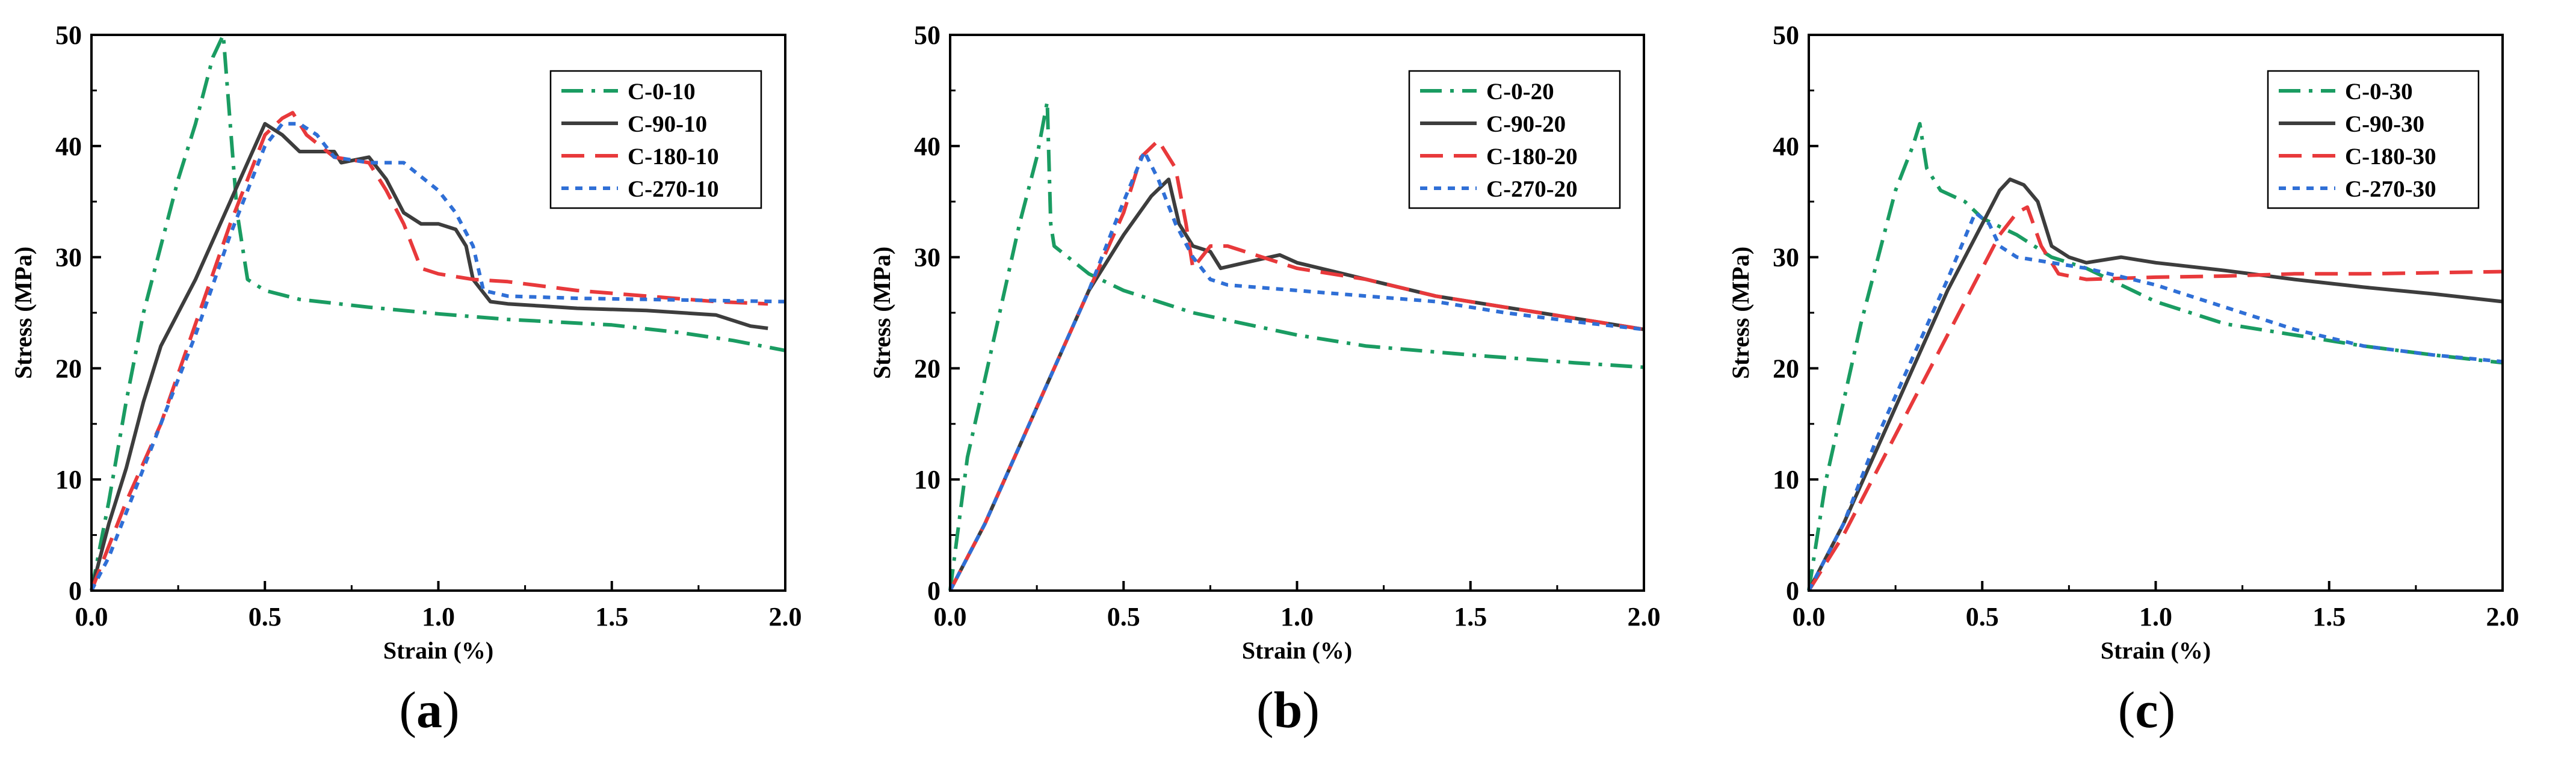 The width and height of the screenshot is (2576, 759). Describe the element at coordinates (611, 617) in the screenshot. I see `chart-a-x-tick-label: 1.5` at that location.